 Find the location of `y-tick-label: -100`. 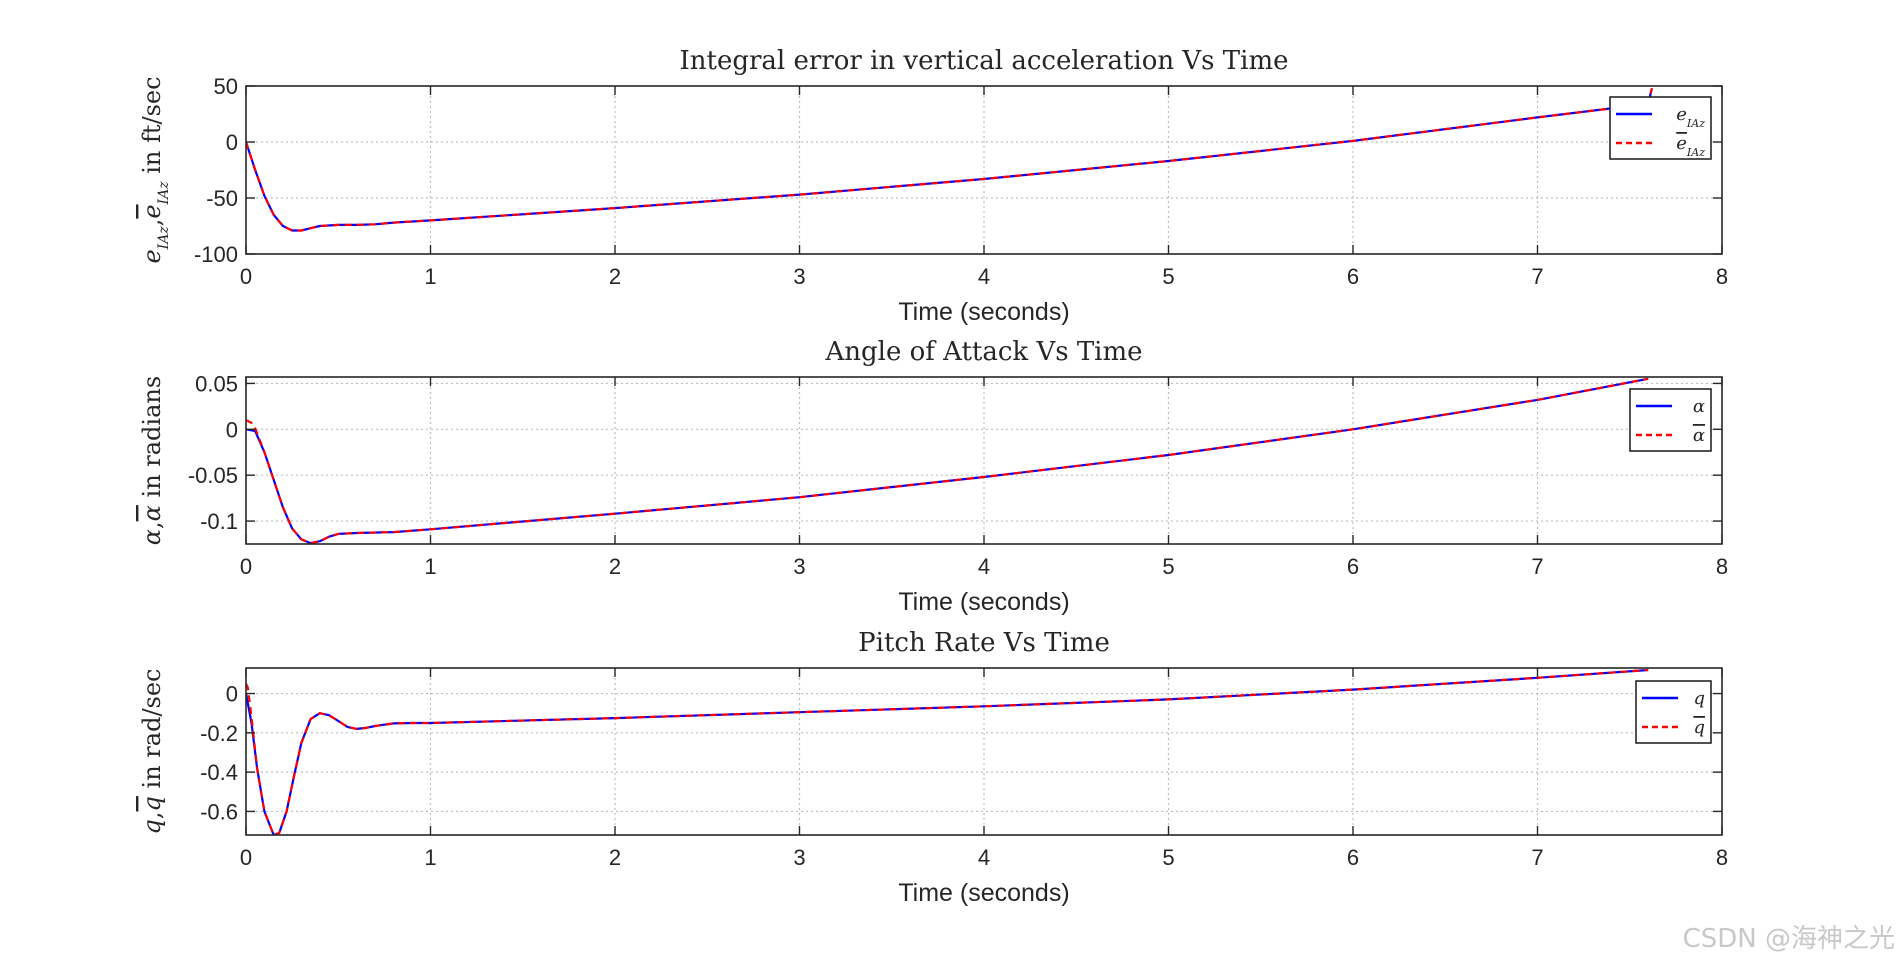

y-tick-label: -100 is located at coordinates (216, 254).